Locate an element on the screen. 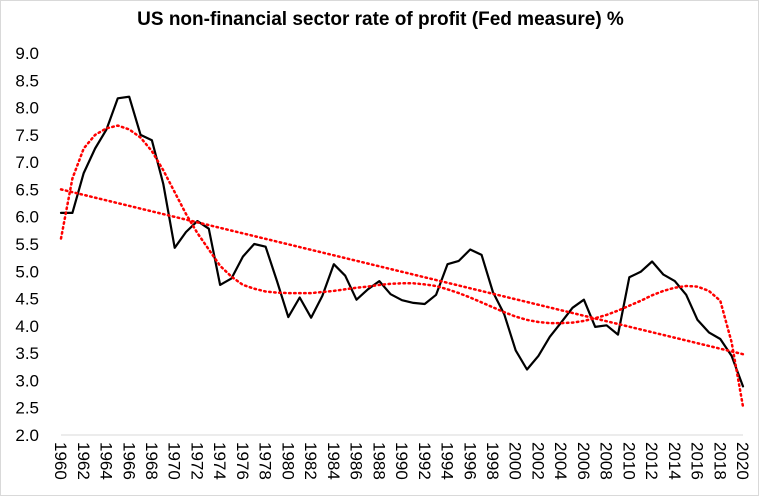 This screenshot has width=759, height=497. x-tick-label: 1968 is located at coordinates (151, 461).